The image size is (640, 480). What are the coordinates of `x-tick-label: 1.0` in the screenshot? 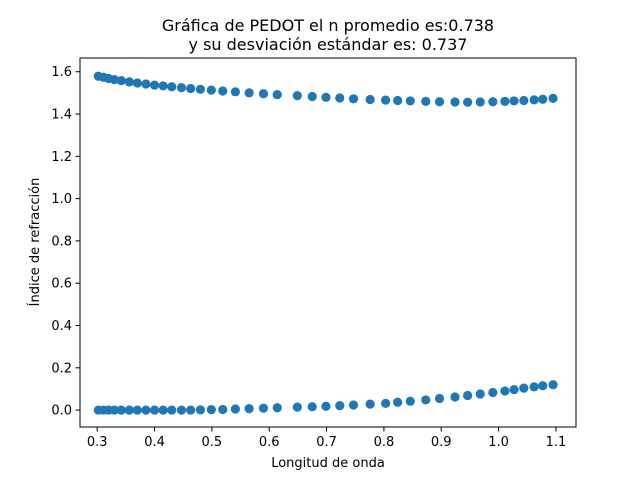 It's located at (498, 442).